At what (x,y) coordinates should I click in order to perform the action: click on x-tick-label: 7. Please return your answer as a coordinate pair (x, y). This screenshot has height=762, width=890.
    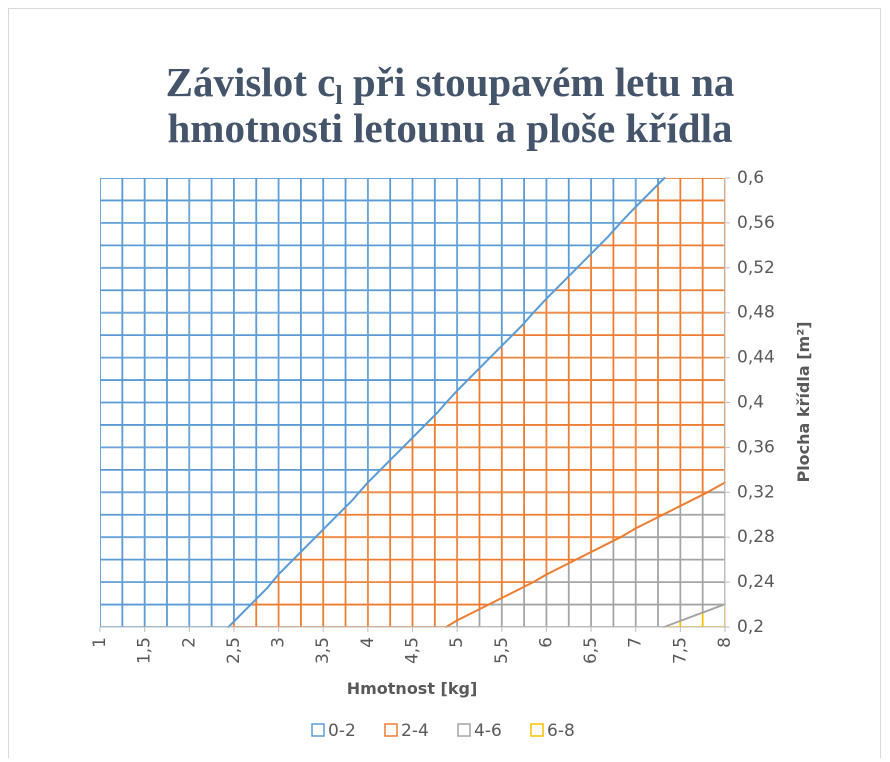
    Looking at the image, I should click on (636, 642).